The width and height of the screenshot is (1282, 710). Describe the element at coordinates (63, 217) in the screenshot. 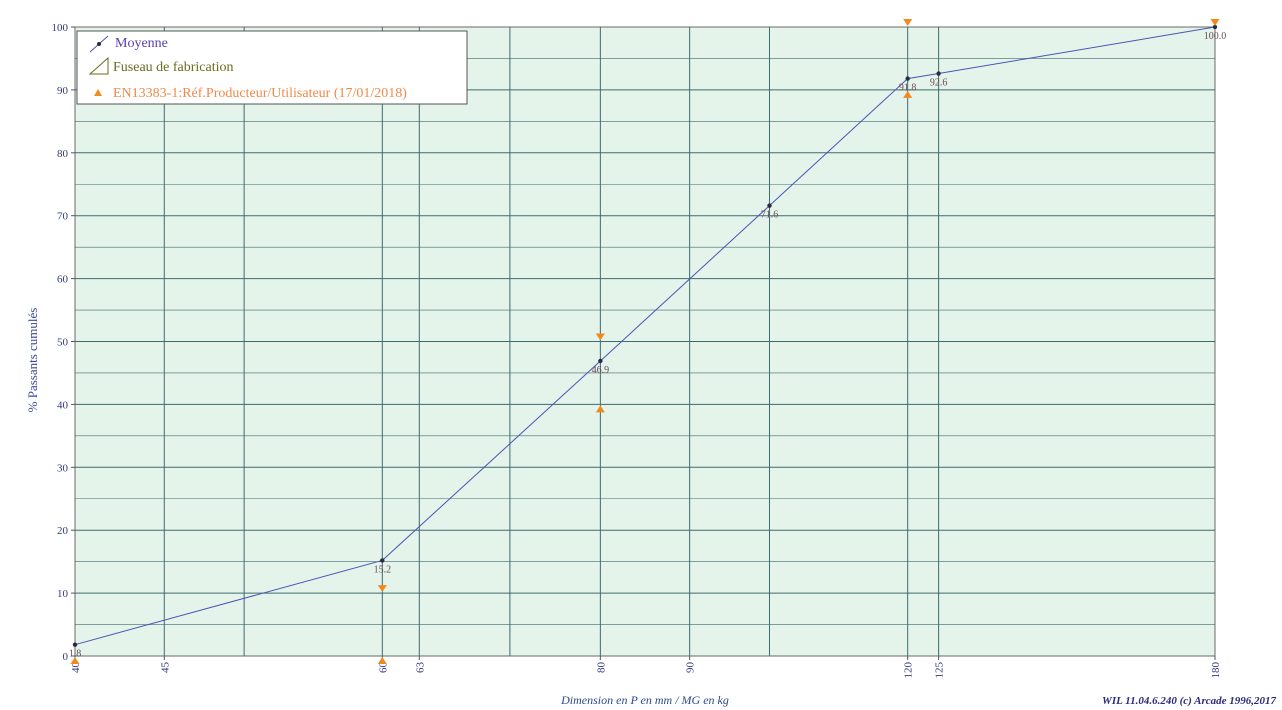

I see `y-tick-label-70: 70` at that location.